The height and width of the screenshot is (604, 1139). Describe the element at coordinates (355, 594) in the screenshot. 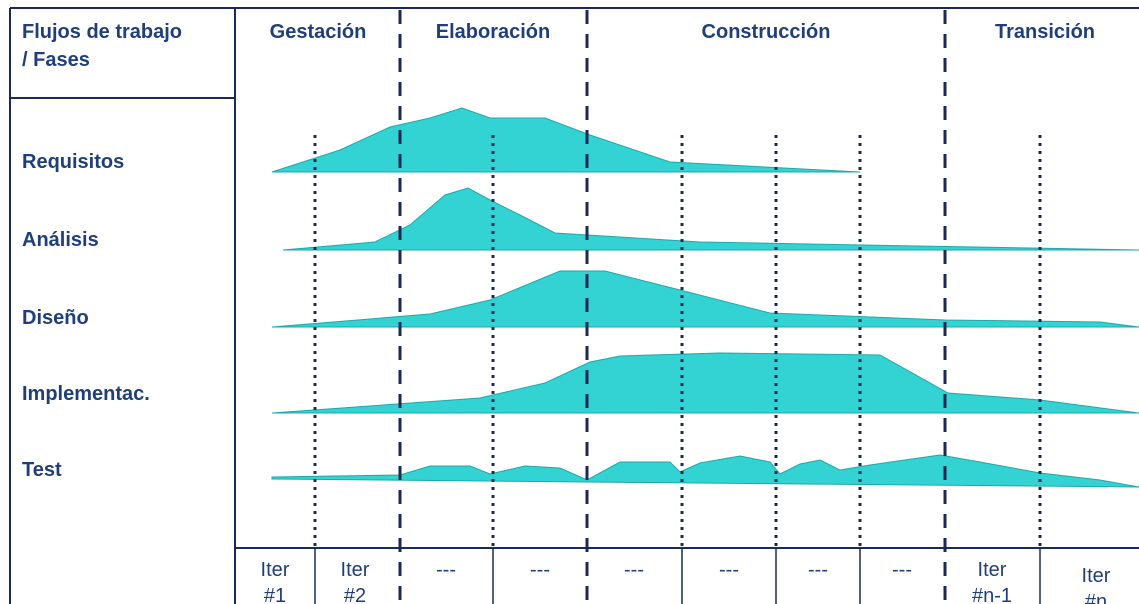

I see `iteration-label: #2` at that location.